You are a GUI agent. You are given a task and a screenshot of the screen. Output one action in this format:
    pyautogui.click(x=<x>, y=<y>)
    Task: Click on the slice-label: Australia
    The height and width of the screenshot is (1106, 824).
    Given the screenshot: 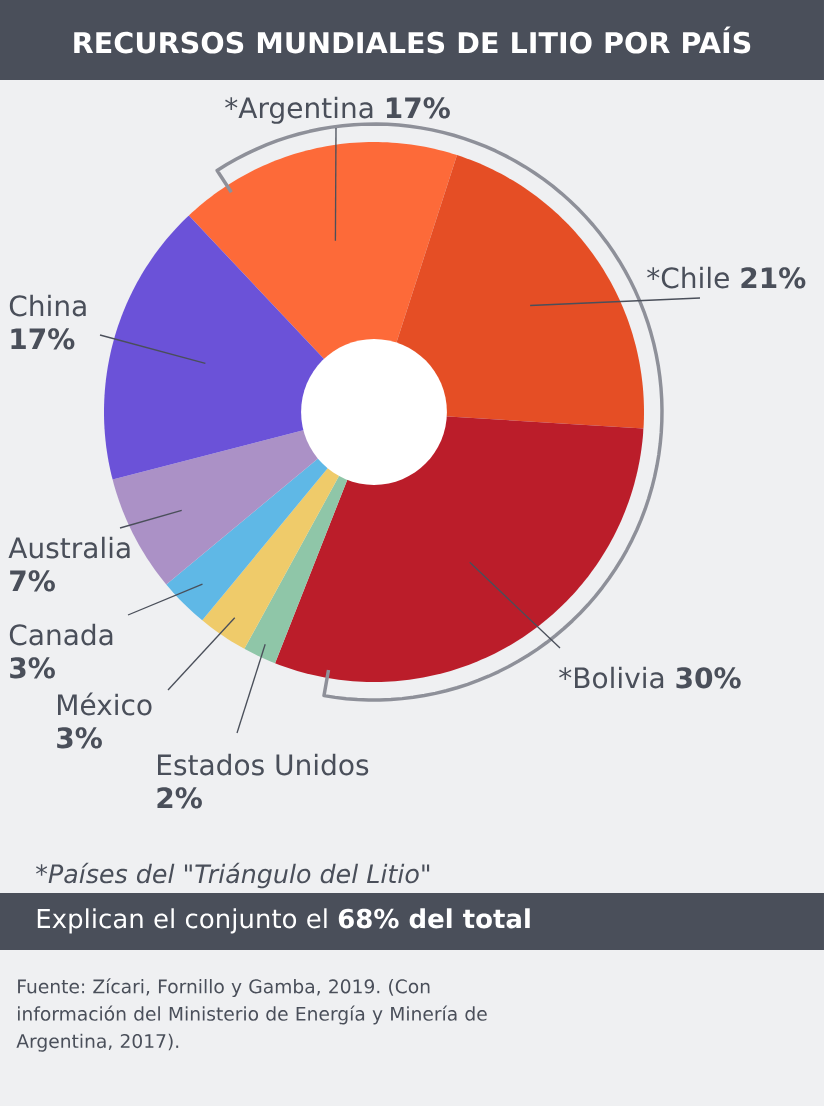 What is the action you would take?
    pyautogui.click(x=69, y=547)
    